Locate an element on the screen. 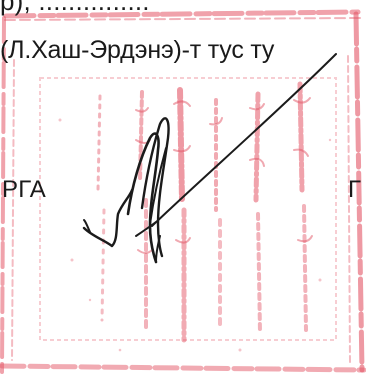 This screenshot has width=366, height=374. right-fragment-text: Г is located at coordinates (354, 189).